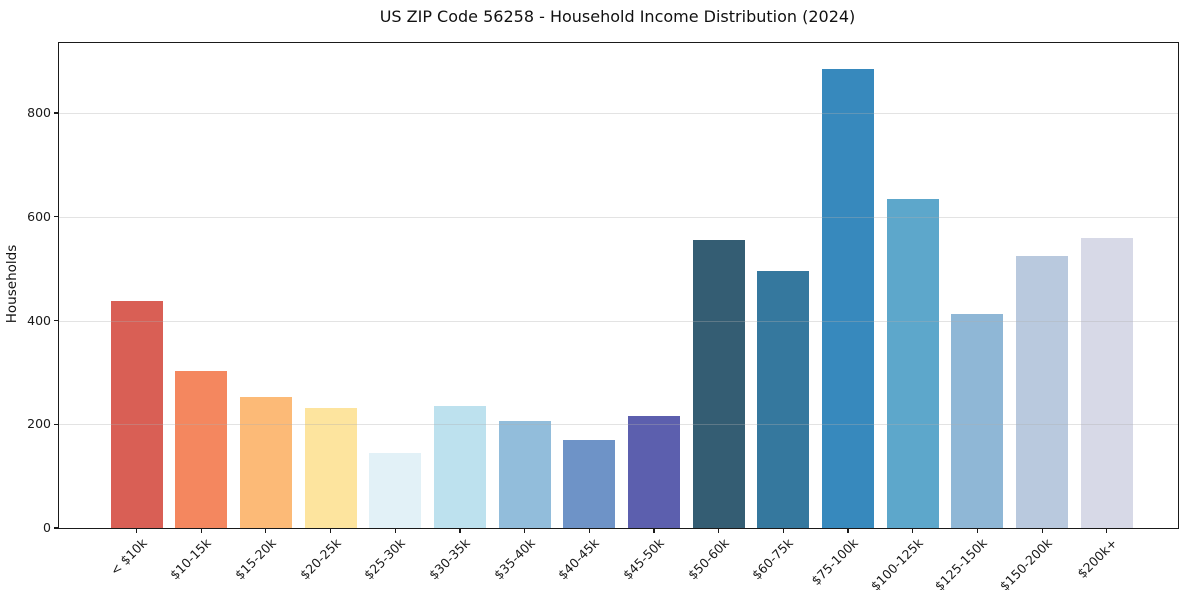 The image size is (1189, 590). I want to click on x-tick-label: $100-125k, so click(896, 562).